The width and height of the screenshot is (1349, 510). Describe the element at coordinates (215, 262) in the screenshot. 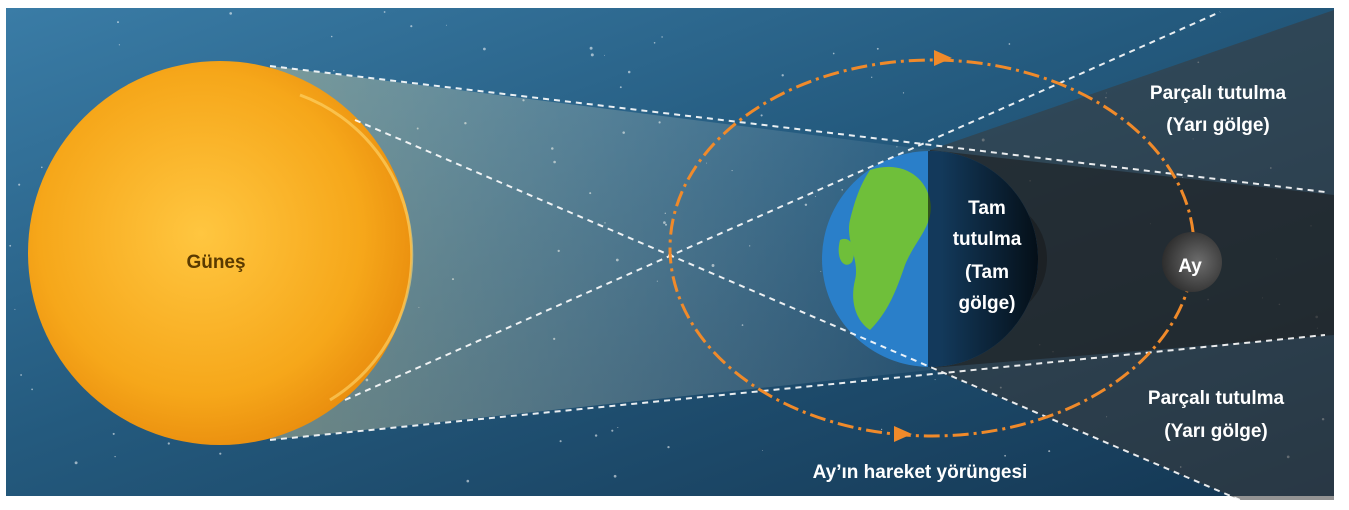

I see `sun-label: Güneş` at that location.